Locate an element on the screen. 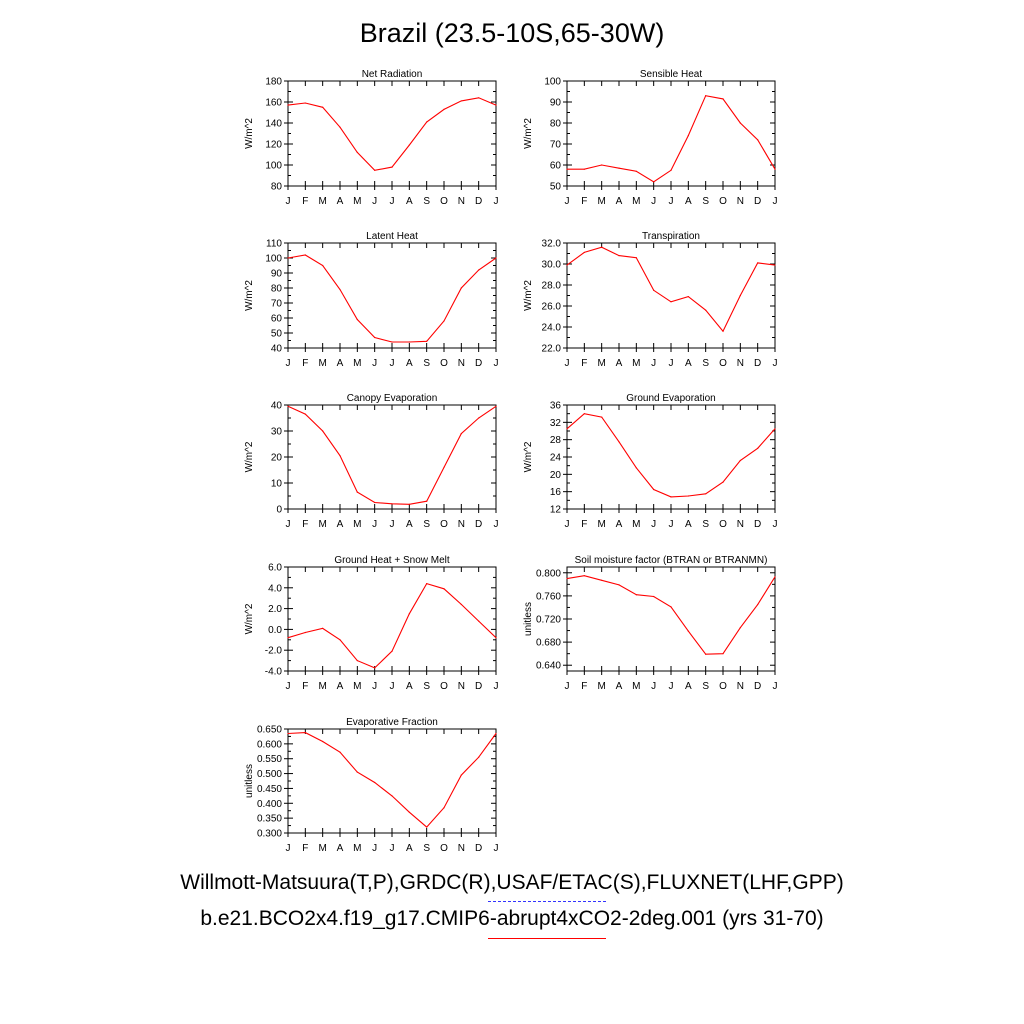 This screenshot has width=1024, height=1024. y-tick-label: 60 is located at coordinates (277, 319).